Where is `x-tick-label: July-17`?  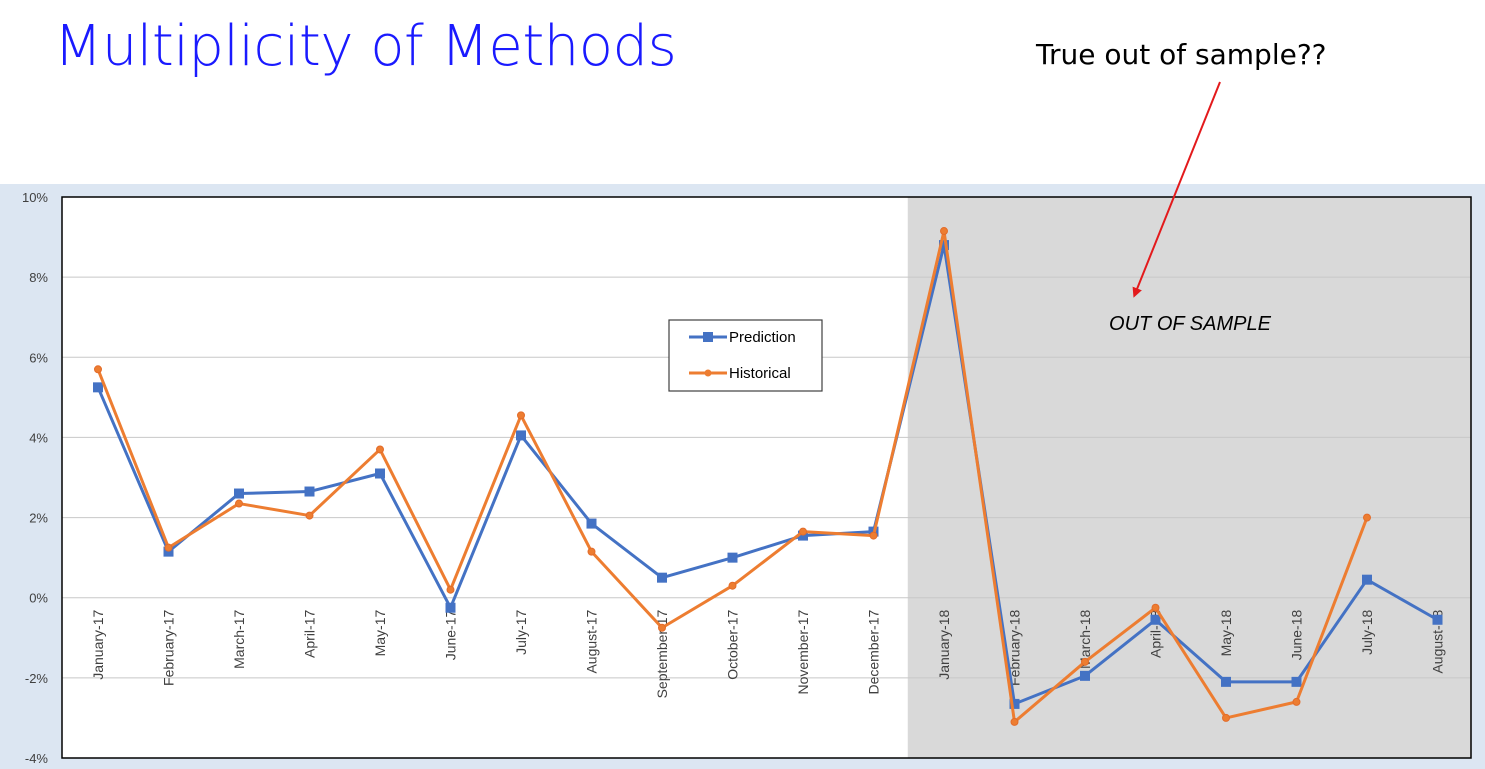
x-tick-label: July-17 is located at coordinates (521, 632).